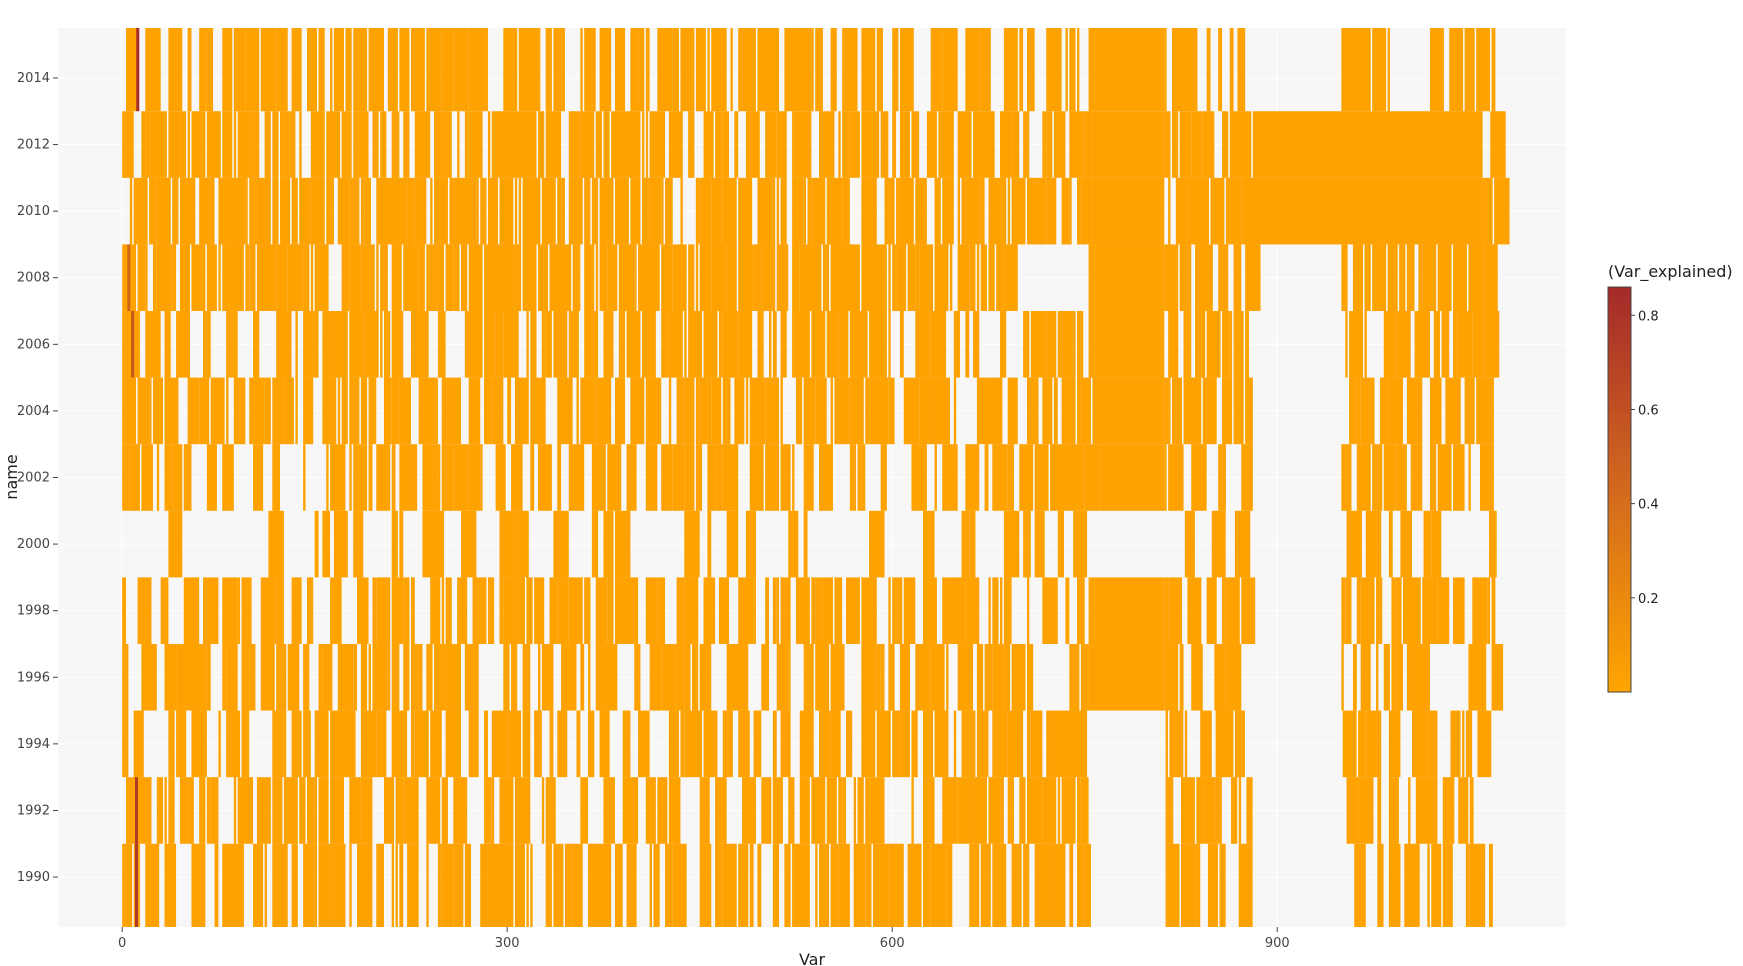 The width and height of the screenshot is (1743, 966). I want to click on y-axis-title: name, so click(11, 476).